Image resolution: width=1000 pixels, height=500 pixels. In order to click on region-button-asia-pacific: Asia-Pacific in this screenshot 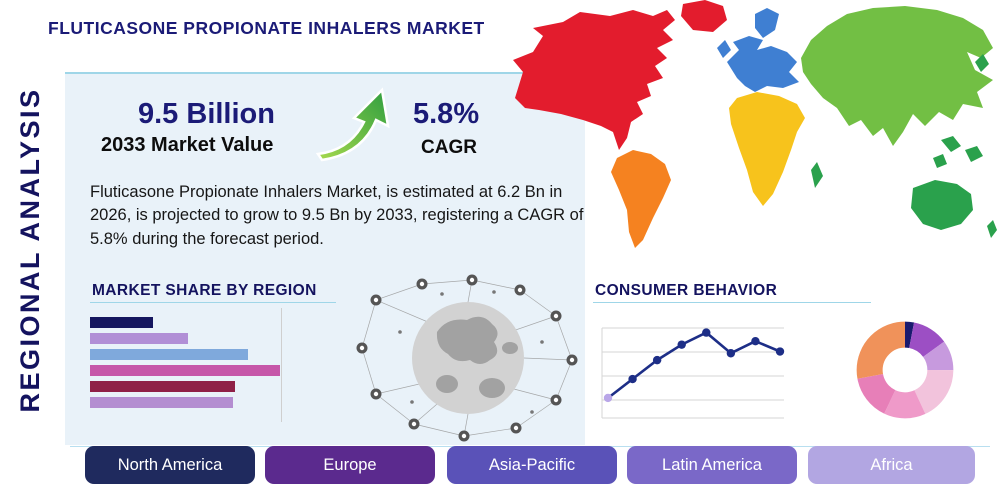, I will do `click(532, 465)`.